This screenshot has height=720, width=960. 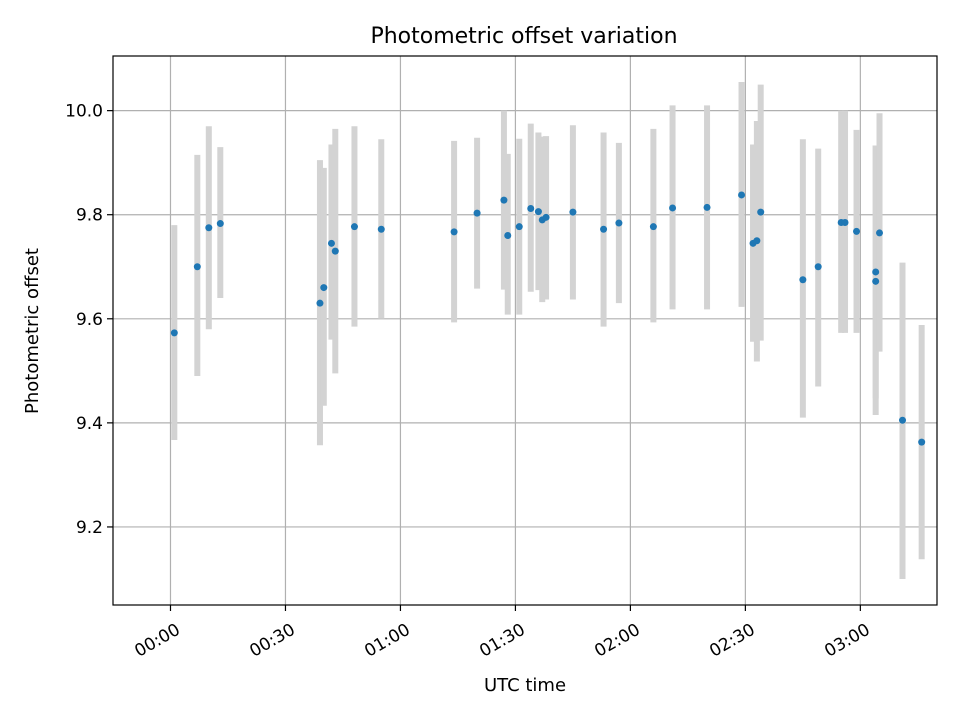 I want to click on x-tick-label: 00:30, so click(x=272, y=641).